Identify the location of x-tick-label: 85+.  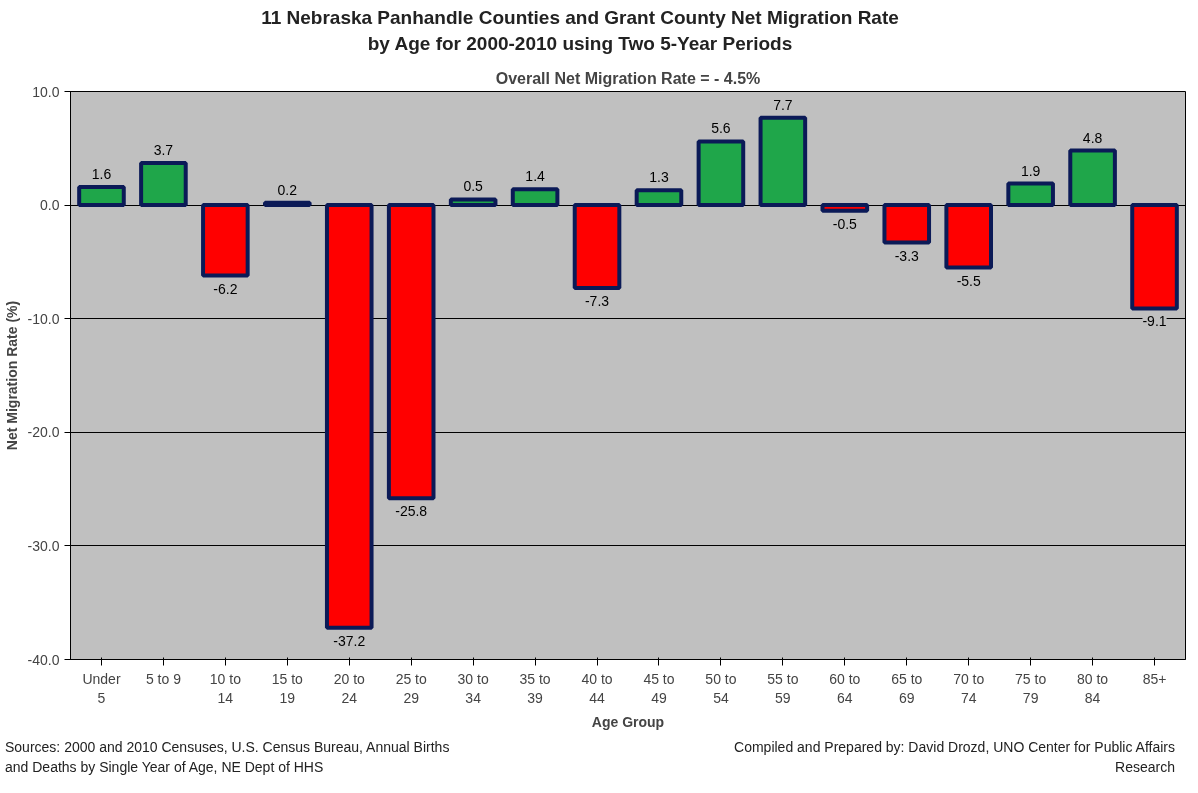
(1154, 678).